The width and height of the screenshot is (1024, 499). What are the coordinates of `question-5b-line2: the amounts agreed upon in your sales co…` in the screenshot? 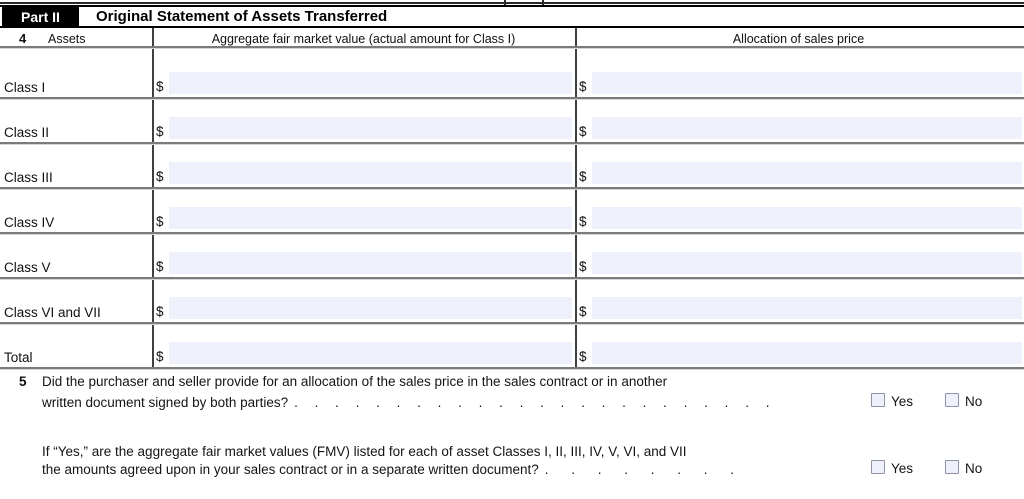 It's located at (388, 469).